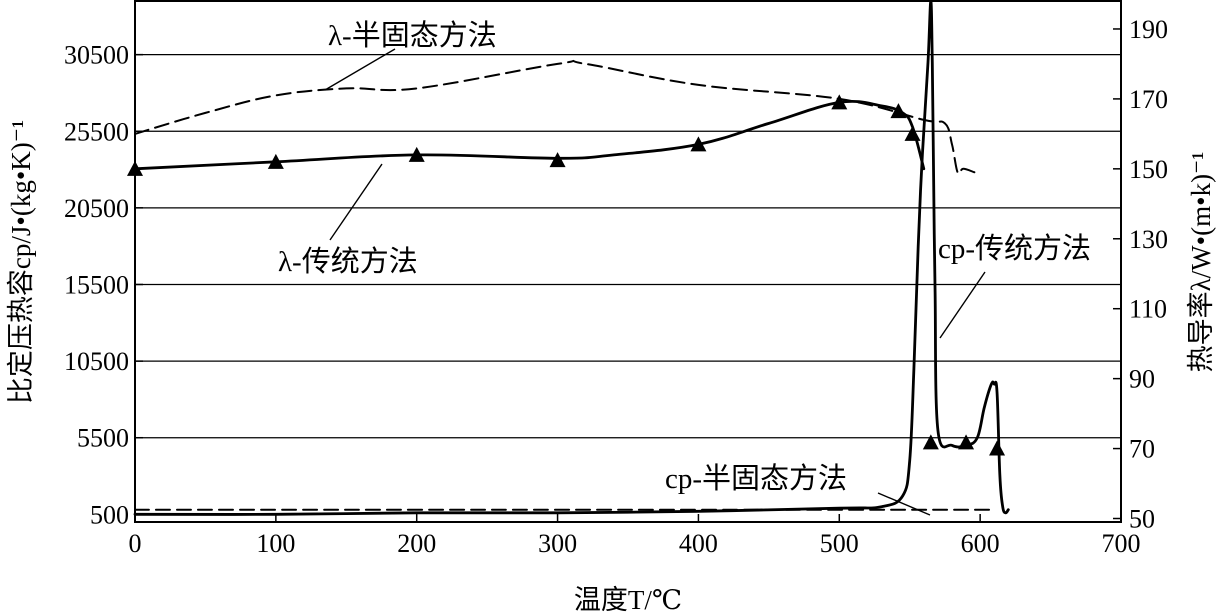 The height and width of the screenshot is (615, 1225). What do you see at coordinates (1142, 449) in the screenshot?
I see `y-right-tick-label: 70` at bounding box center [1142, 449].